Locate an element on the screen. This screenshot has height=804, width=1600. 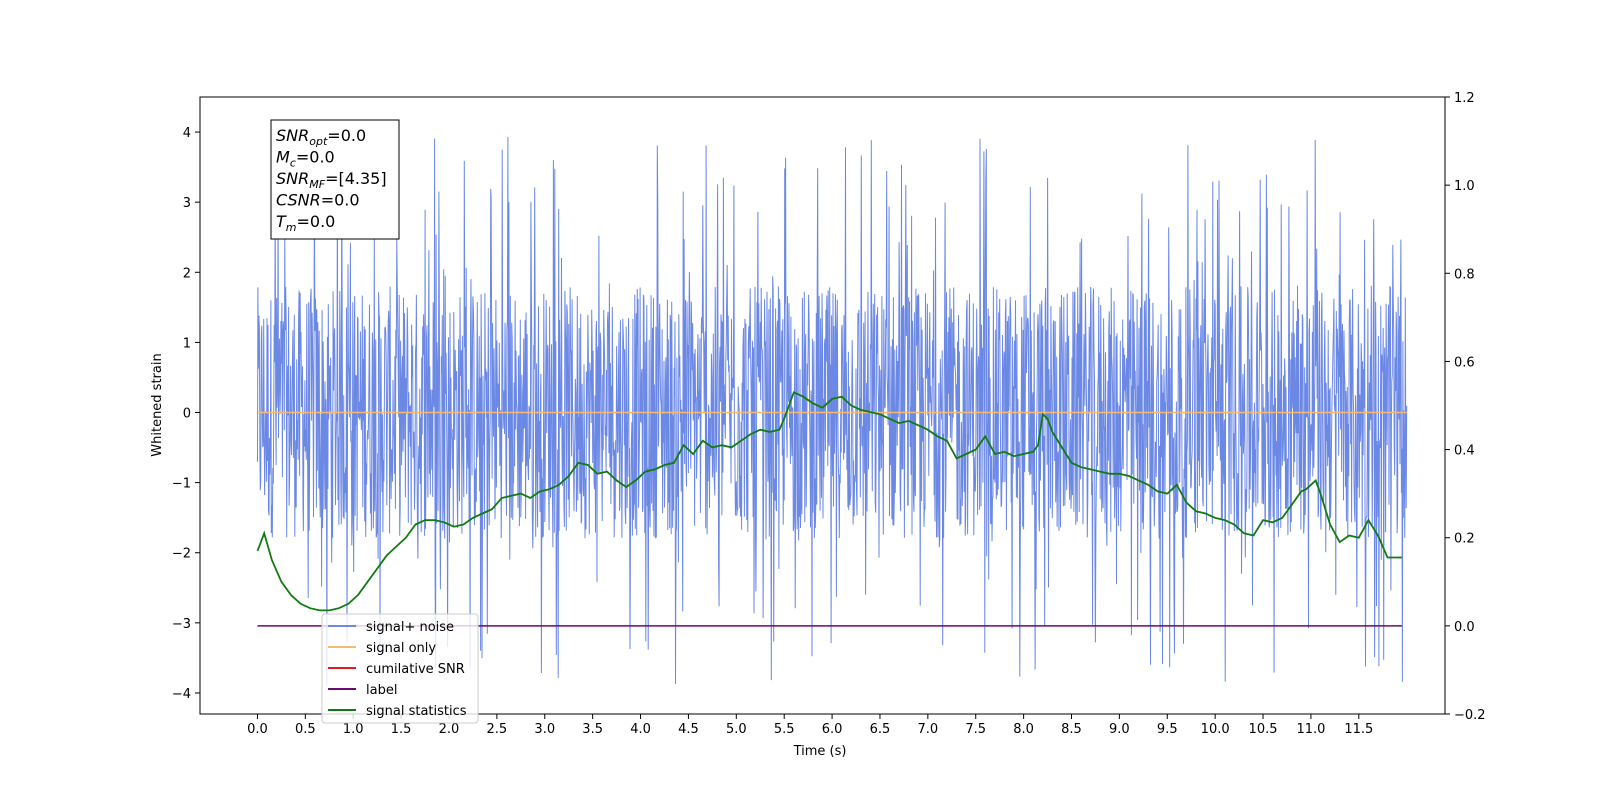
annotation-frame is located at coordinates (335, 179).